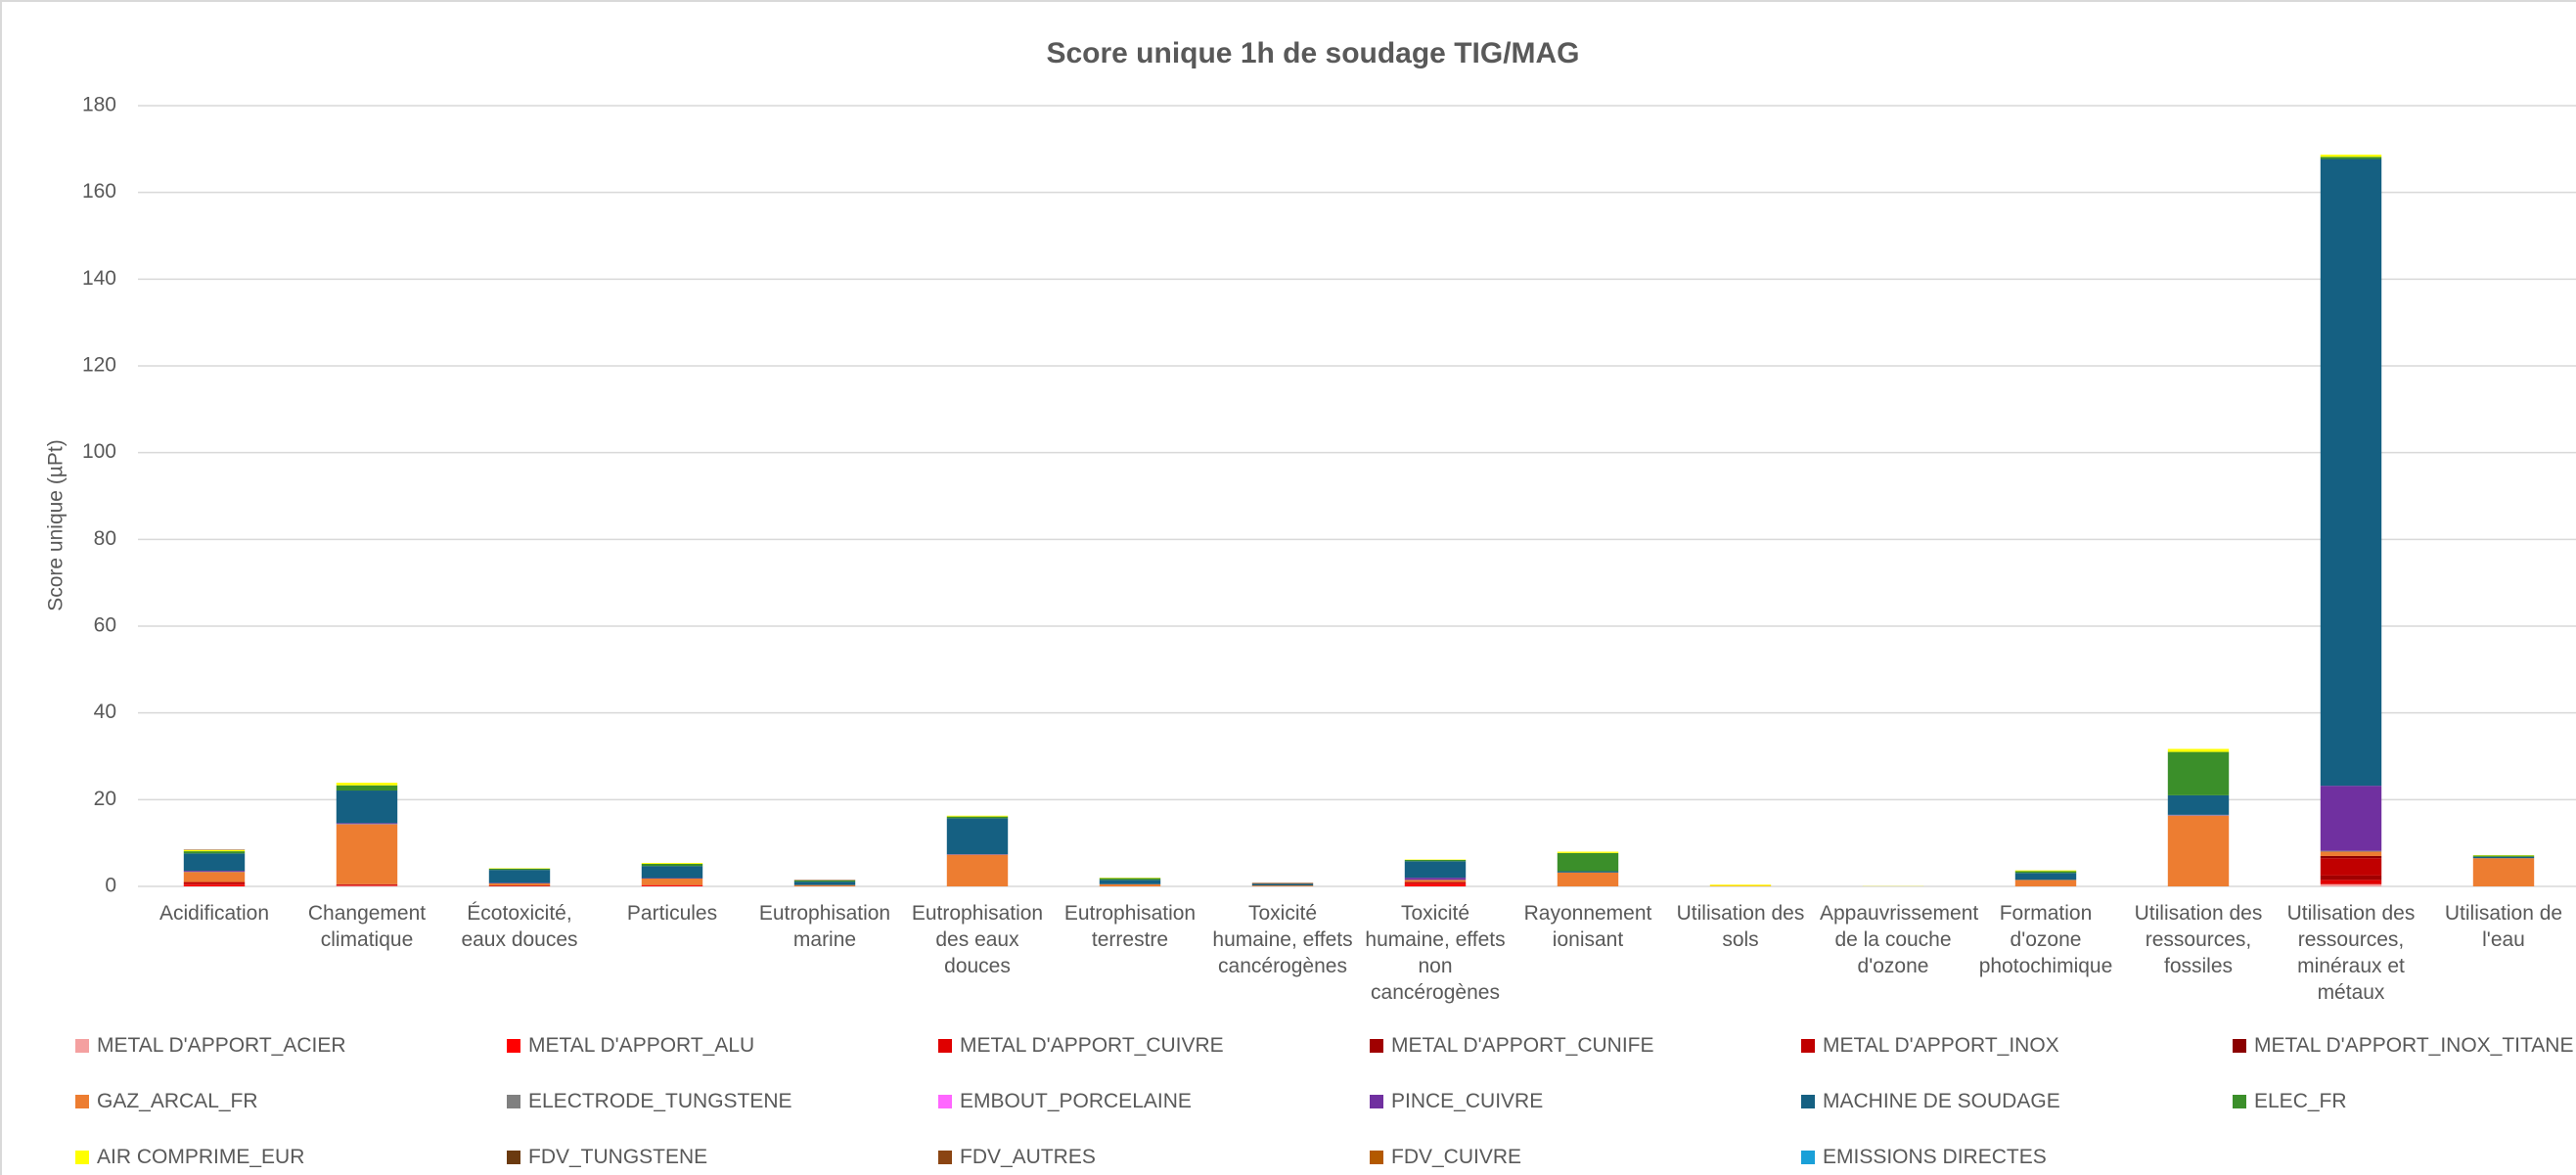 Image resolution: width=2576 pixels, height=1175 pixels. I want to click on y-tick-label: 60, so click(105, 626).